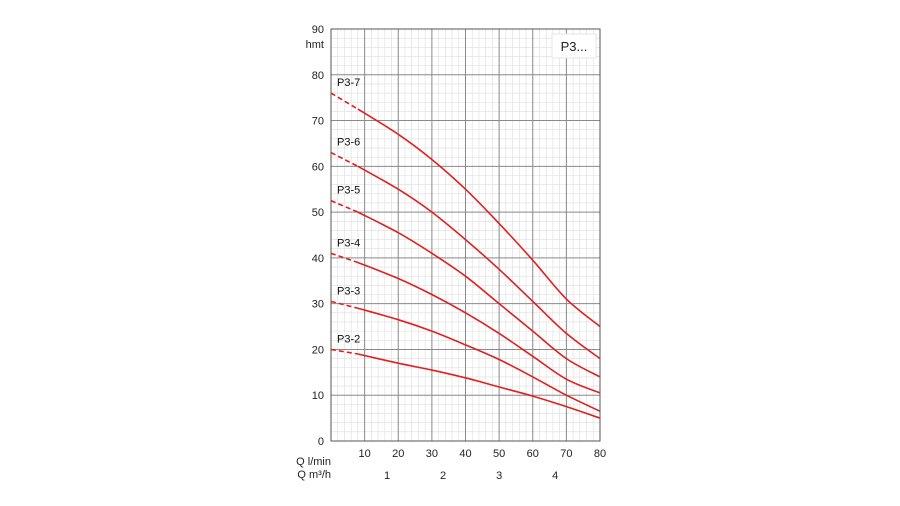  Describe the element at coordinates (318, 213) in the screenshot. I see `y-tick-label: 50` at that location.